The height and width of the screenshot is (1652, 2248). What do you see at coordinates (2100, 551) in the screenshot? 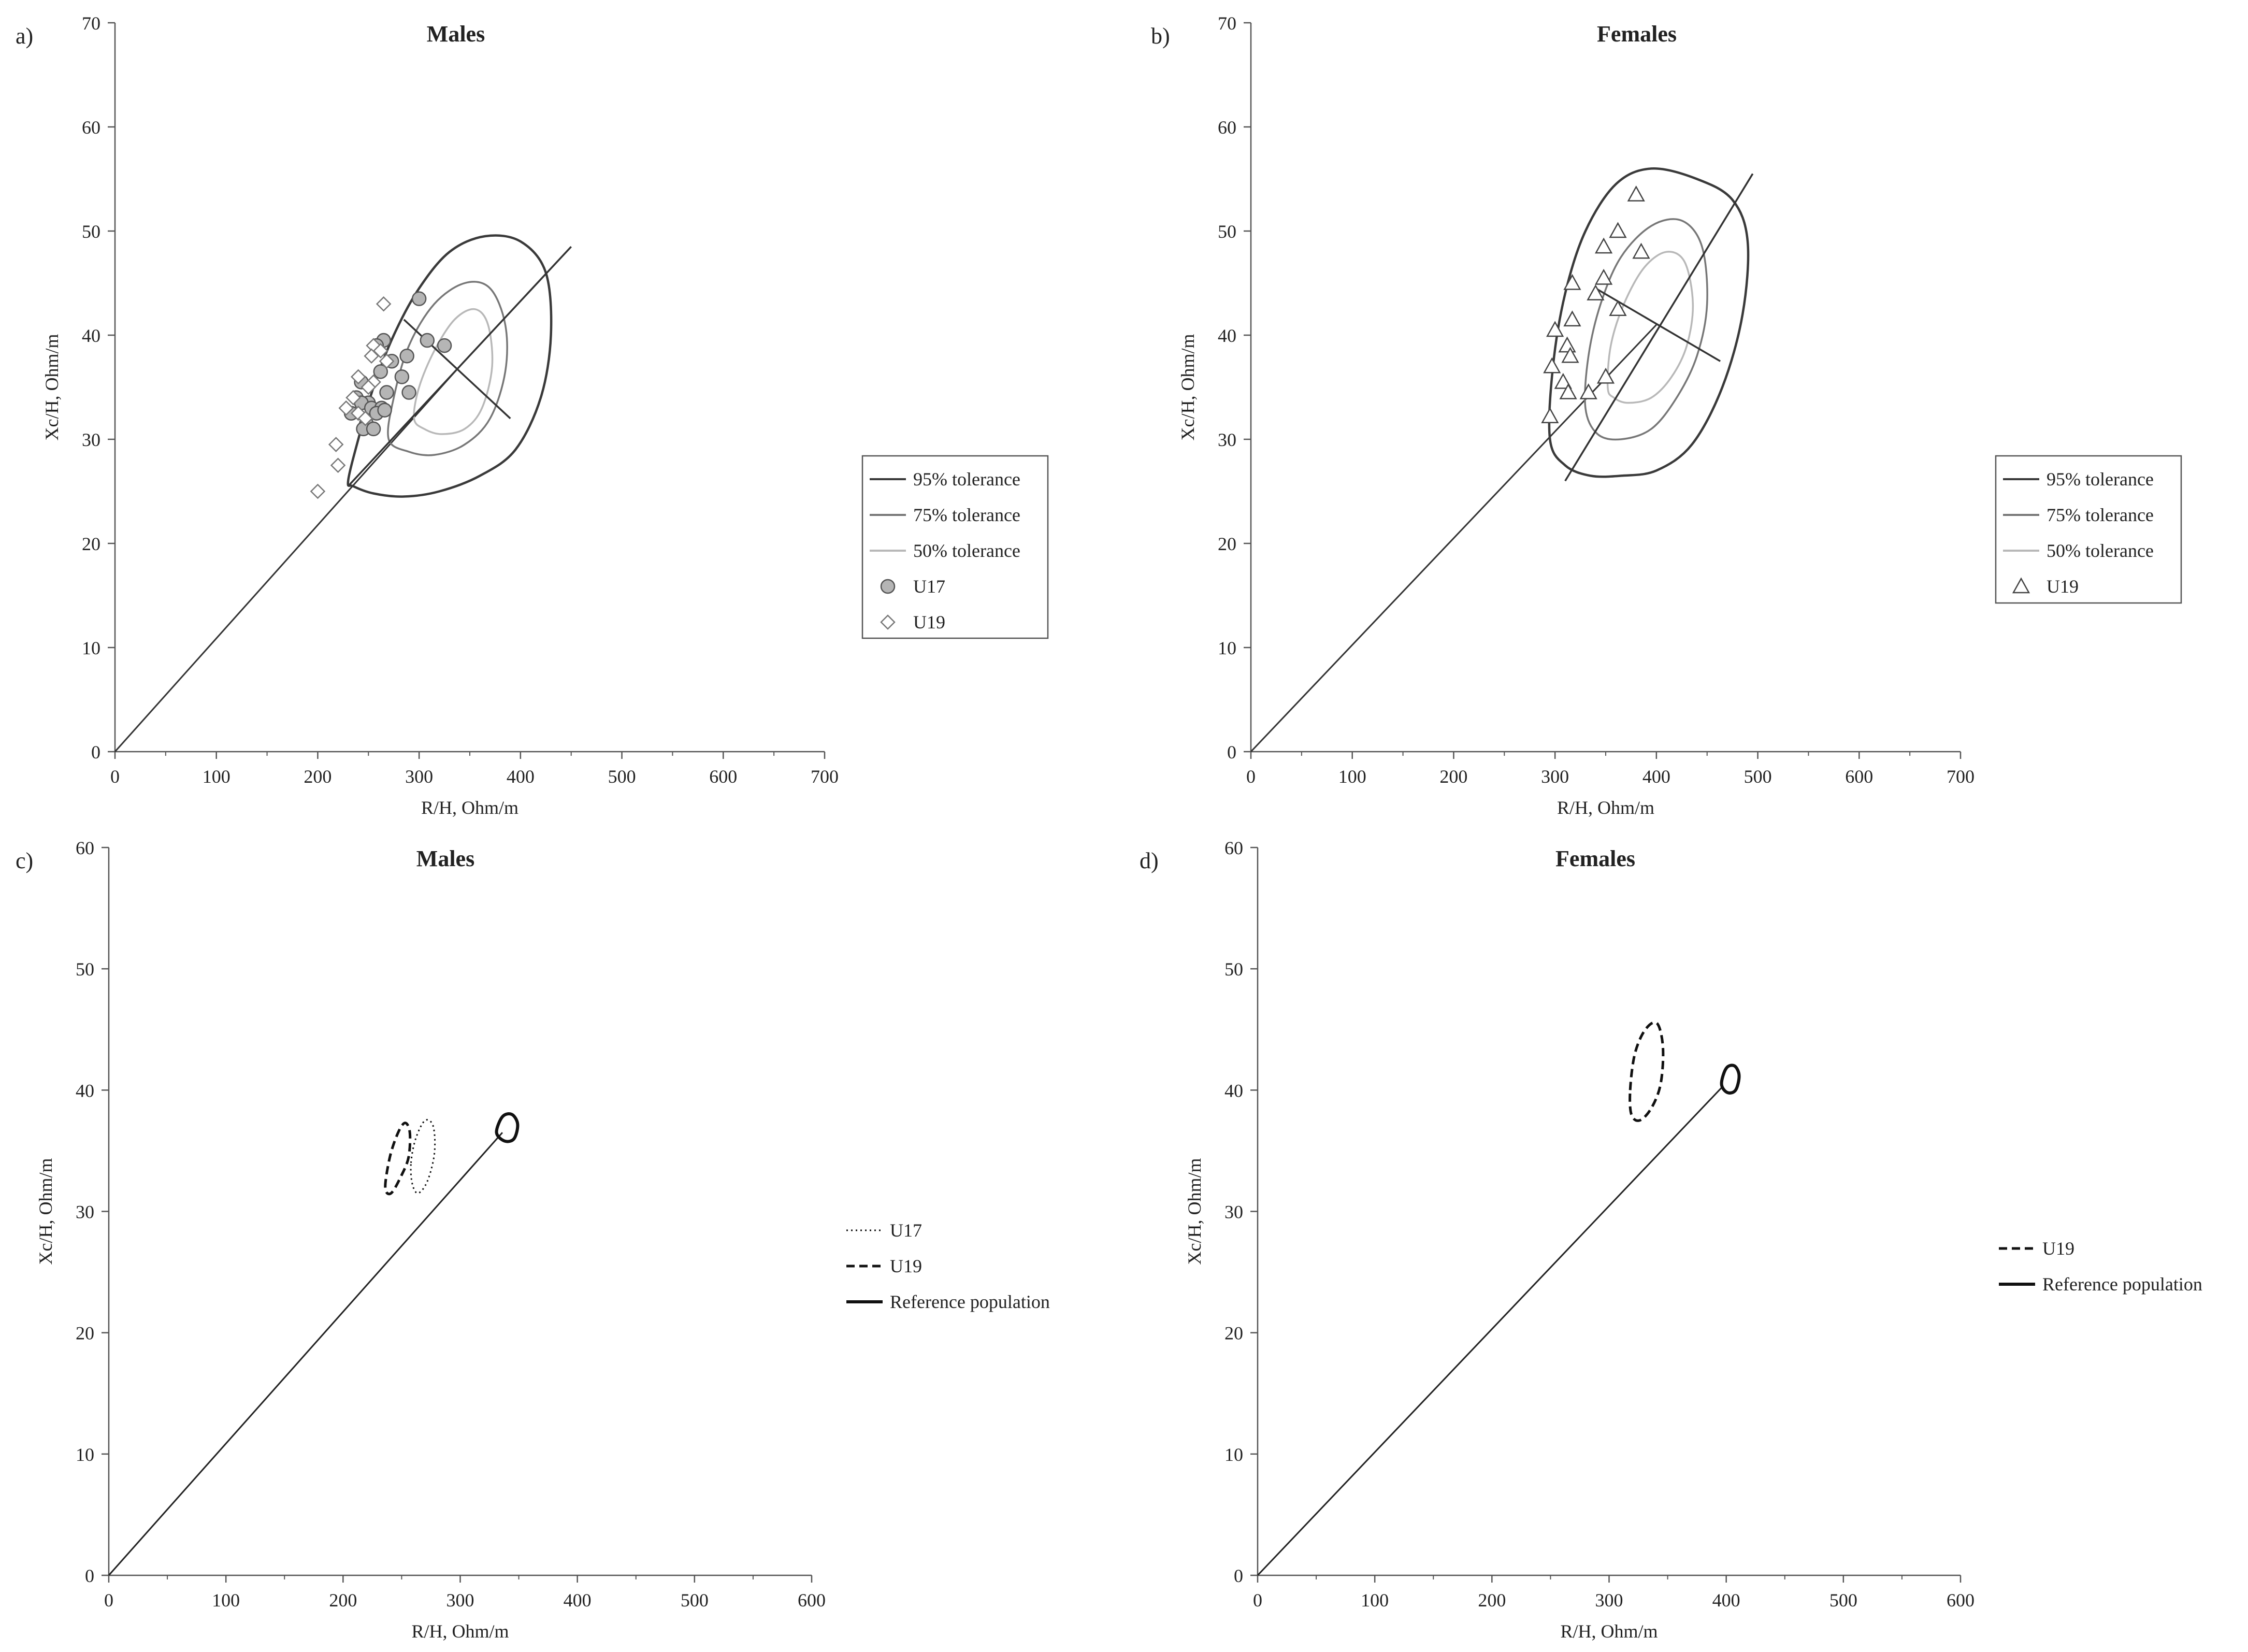
I see `legend-label: 50% tolerance` at bounding box center [2100, 551].